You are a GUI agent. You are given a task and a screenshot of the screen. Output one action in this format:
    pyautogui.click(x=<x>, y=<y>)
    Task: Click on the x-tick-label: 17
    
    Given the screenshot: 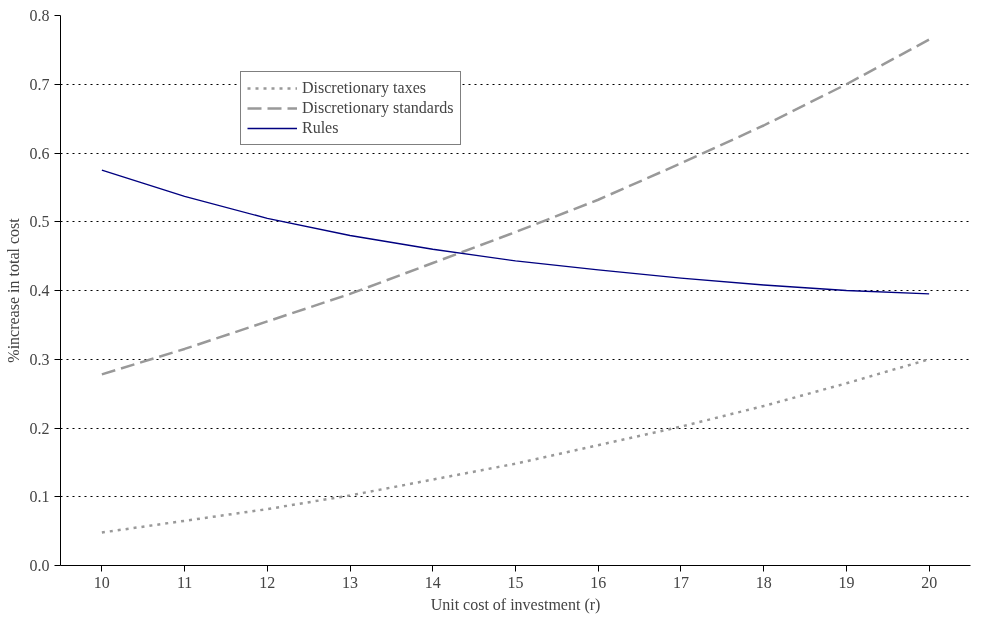 What is the action you would take?
    pyautogui.click(x=680, y=582)
    